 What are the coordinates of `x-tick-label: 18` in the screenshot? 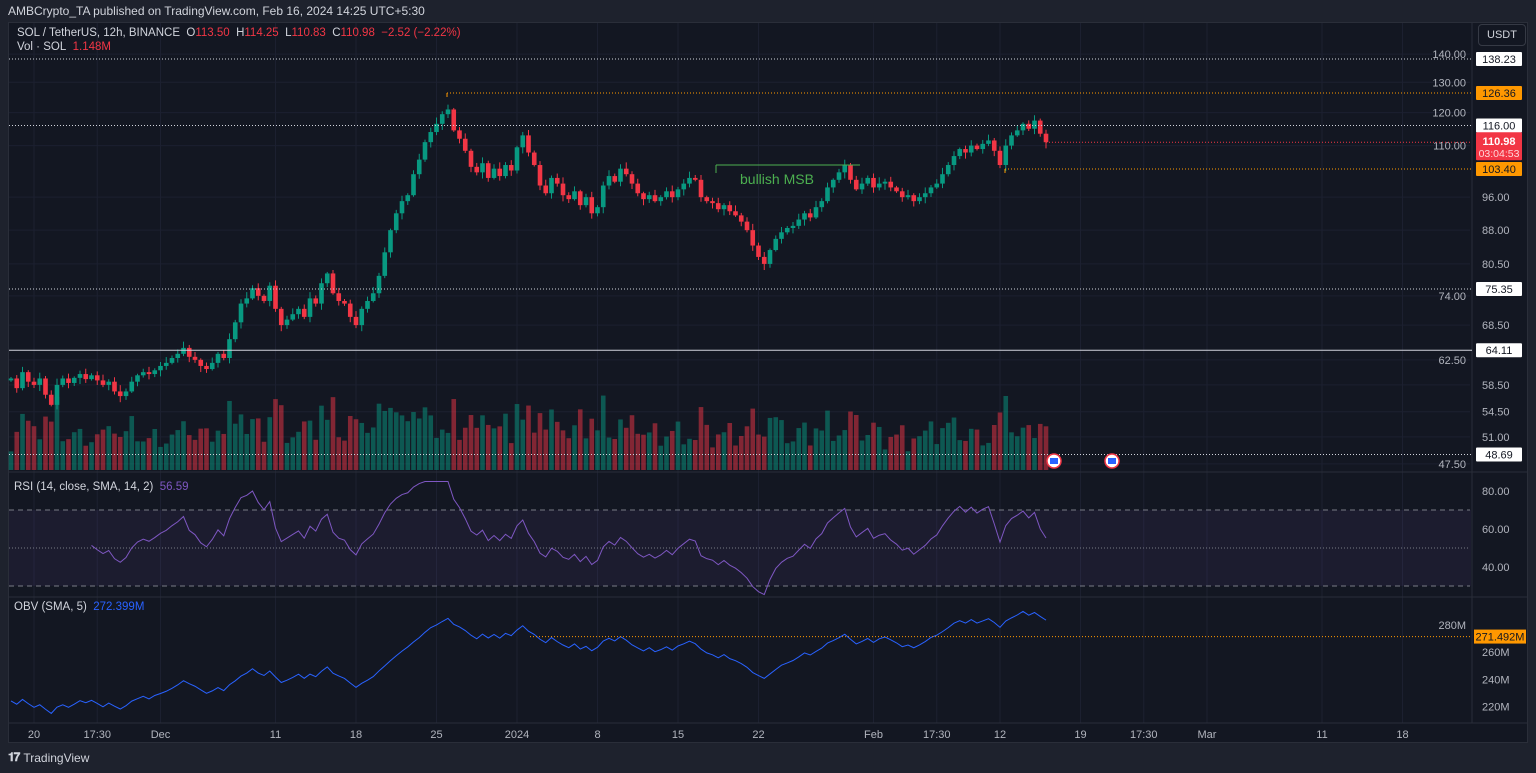 It's located at (356, 735).